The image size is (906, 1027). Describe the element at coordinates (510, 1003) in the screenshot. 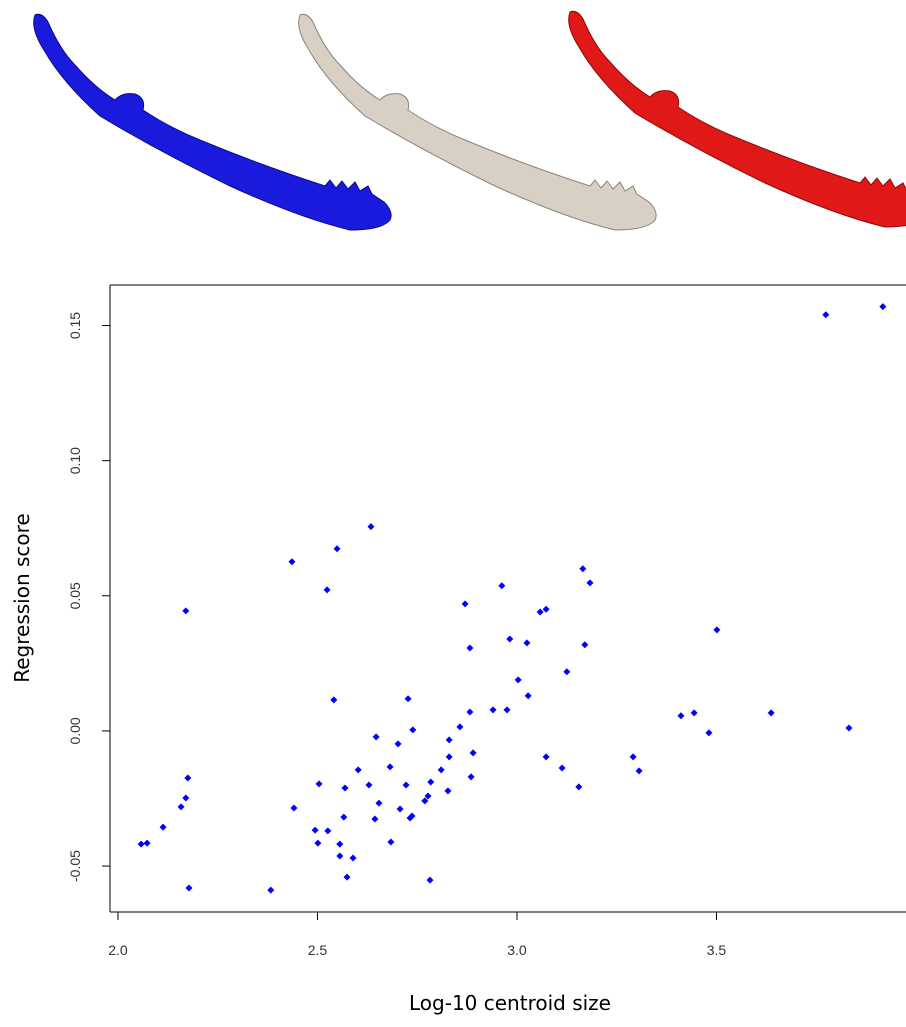

I see `x-axis-title: Log-10 centroid size` at that location.